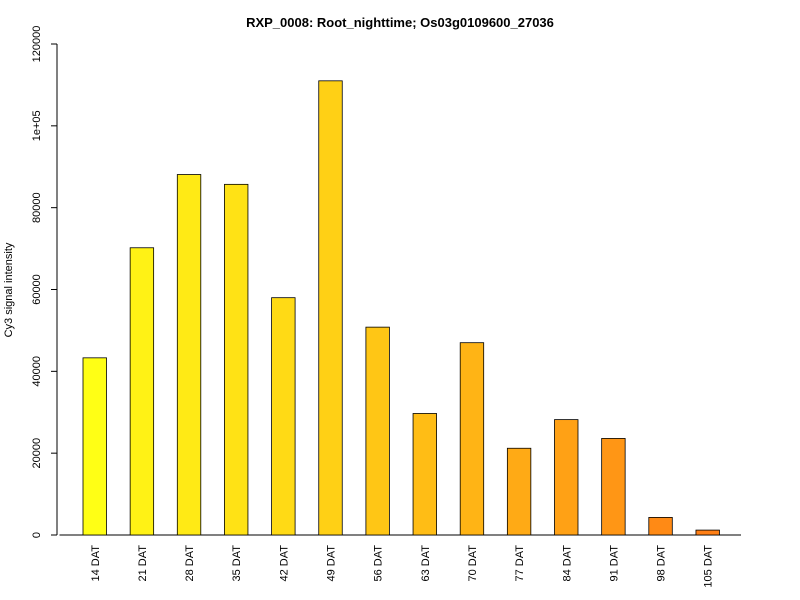 This screenshot has width=800, height=600. What do you see at coordinates (473, 563) in the screenshot?
I see `x-tick-label: 70 DAT` at bounding box center [473, 563].